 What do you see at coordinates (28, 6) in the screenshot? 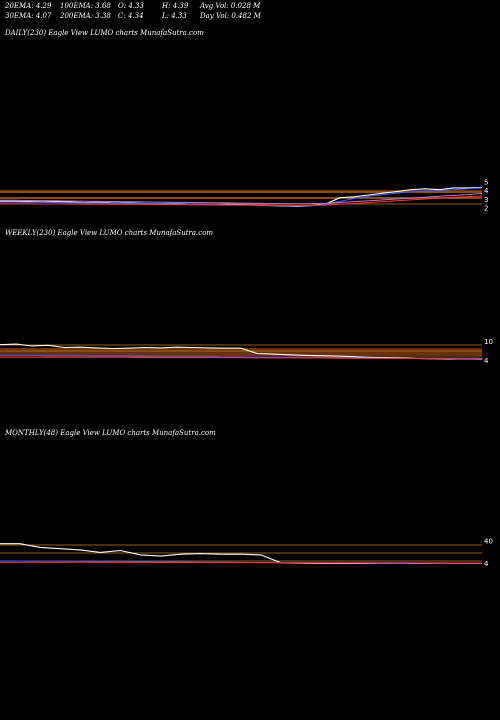
I see `stat-20ema: 20EMA: 4.29` at bounding box center [28, 6].